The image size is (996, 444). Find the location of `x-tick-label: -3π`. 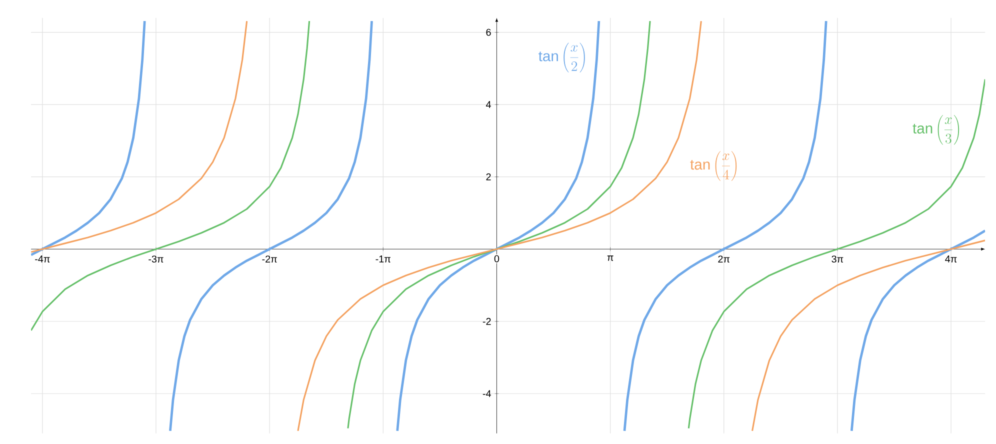

x-tick-label: -3π is located at coordinates (156, 258).